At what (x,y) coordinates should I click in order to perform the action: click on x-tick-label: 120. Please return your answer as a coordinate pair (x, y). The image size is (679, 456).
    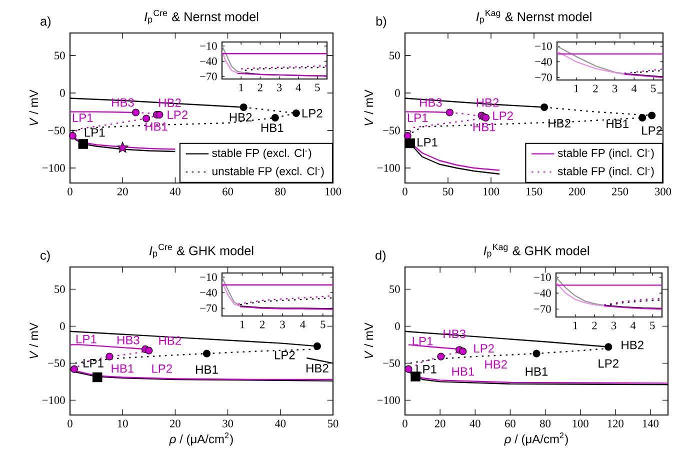
    Looking at the image, I should click on (616, 424).